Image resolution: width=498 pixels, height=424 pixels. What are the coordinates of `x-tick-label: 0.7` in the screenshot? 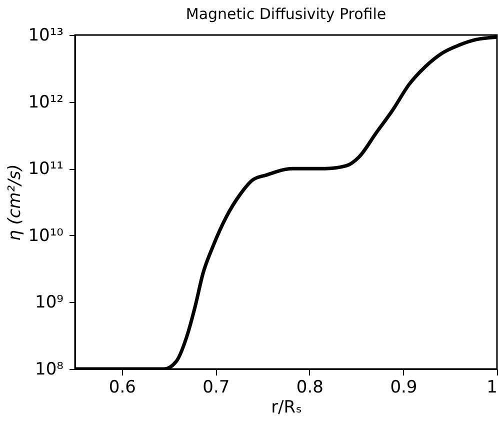 It's located at (216, 388).